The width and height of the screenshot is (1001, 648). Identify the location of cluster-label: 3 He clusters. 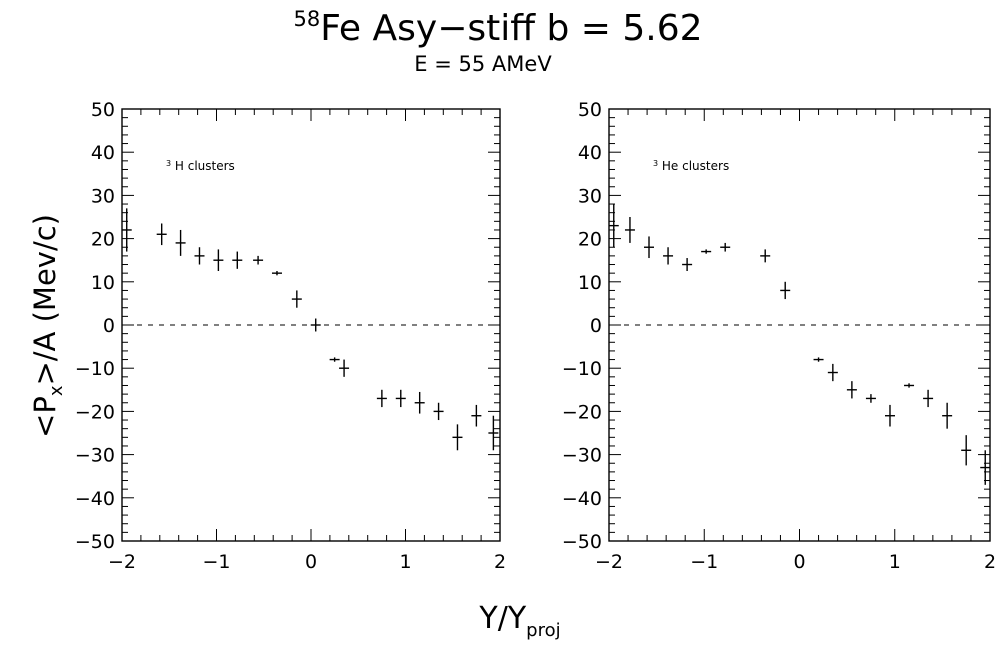
(691, 166).